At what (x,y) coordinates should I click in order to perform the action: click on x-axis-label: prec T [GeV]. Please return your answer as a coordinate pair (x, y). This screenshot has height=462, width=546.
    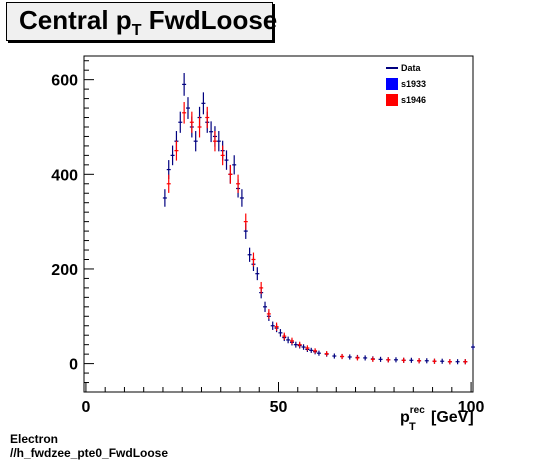
    Looking at the image, I should click on (437, 419).